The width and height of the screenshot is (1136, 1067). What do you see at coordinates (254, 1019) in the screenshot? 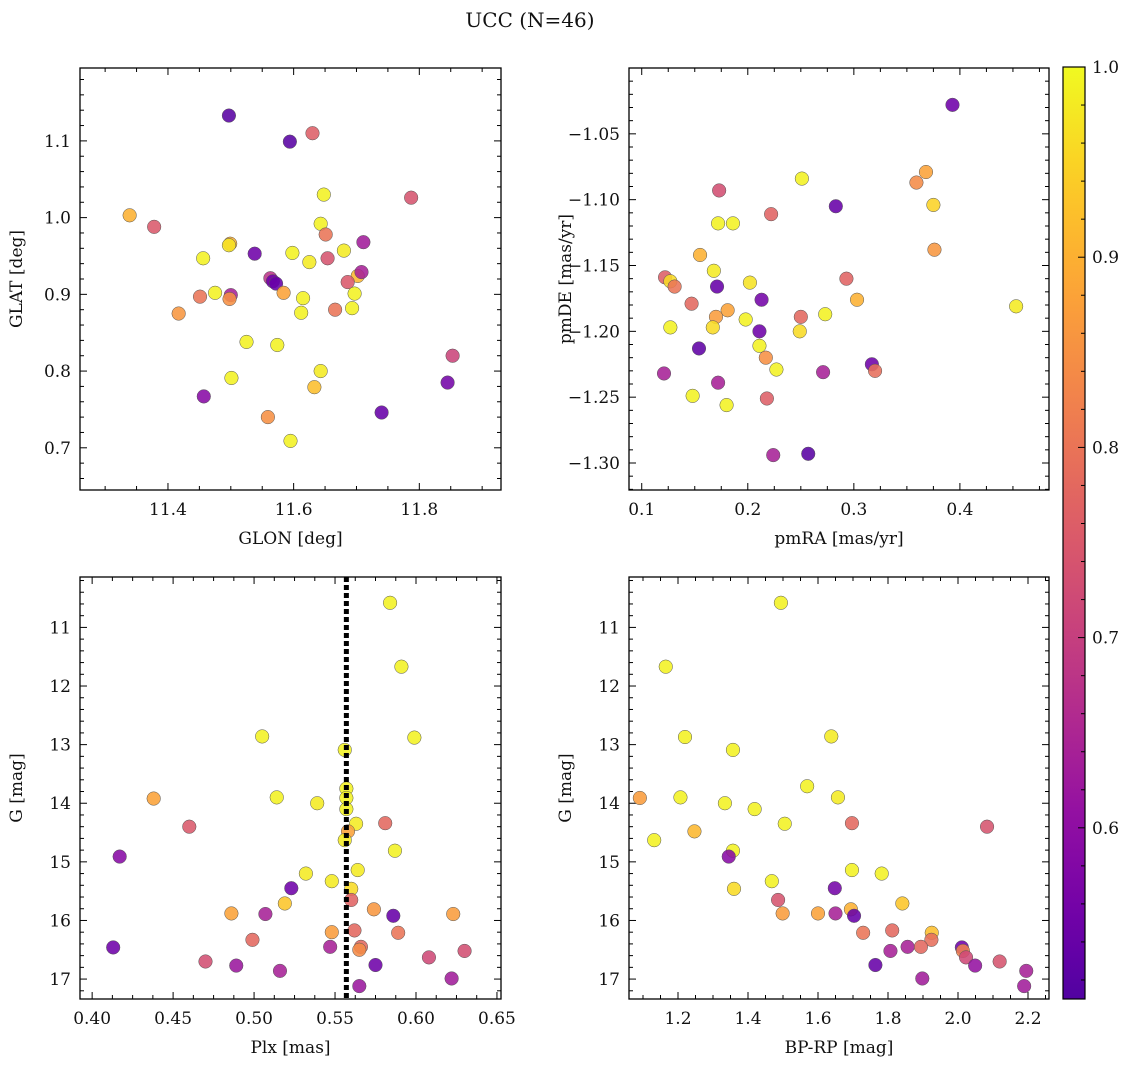
I see `x-tick-label: 0.50` at bounding box center [254, 1019].